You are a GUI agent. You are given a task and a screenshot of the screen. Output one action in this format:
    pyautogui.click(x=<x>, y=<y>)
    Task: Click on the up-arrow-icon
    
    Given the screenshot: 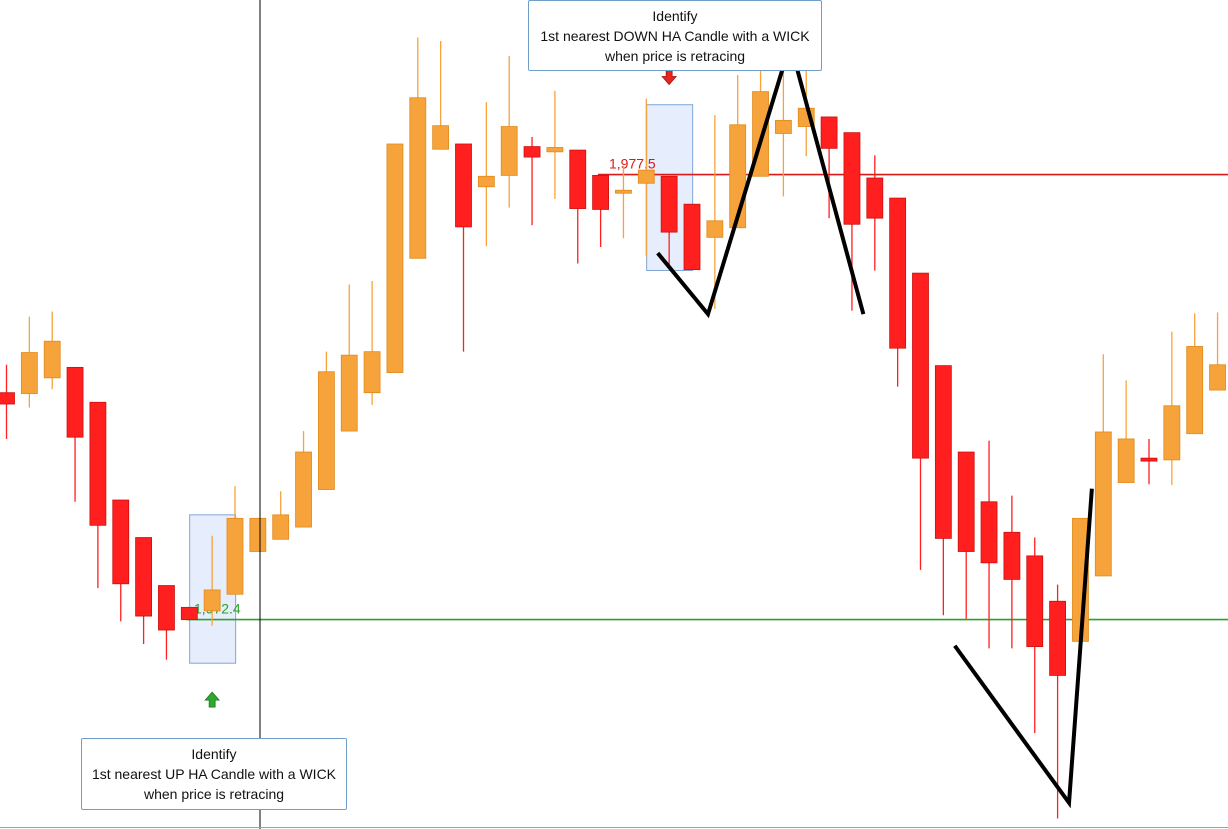 What is the action you would take?
    pyautogui.click(x=212, y=699)
    